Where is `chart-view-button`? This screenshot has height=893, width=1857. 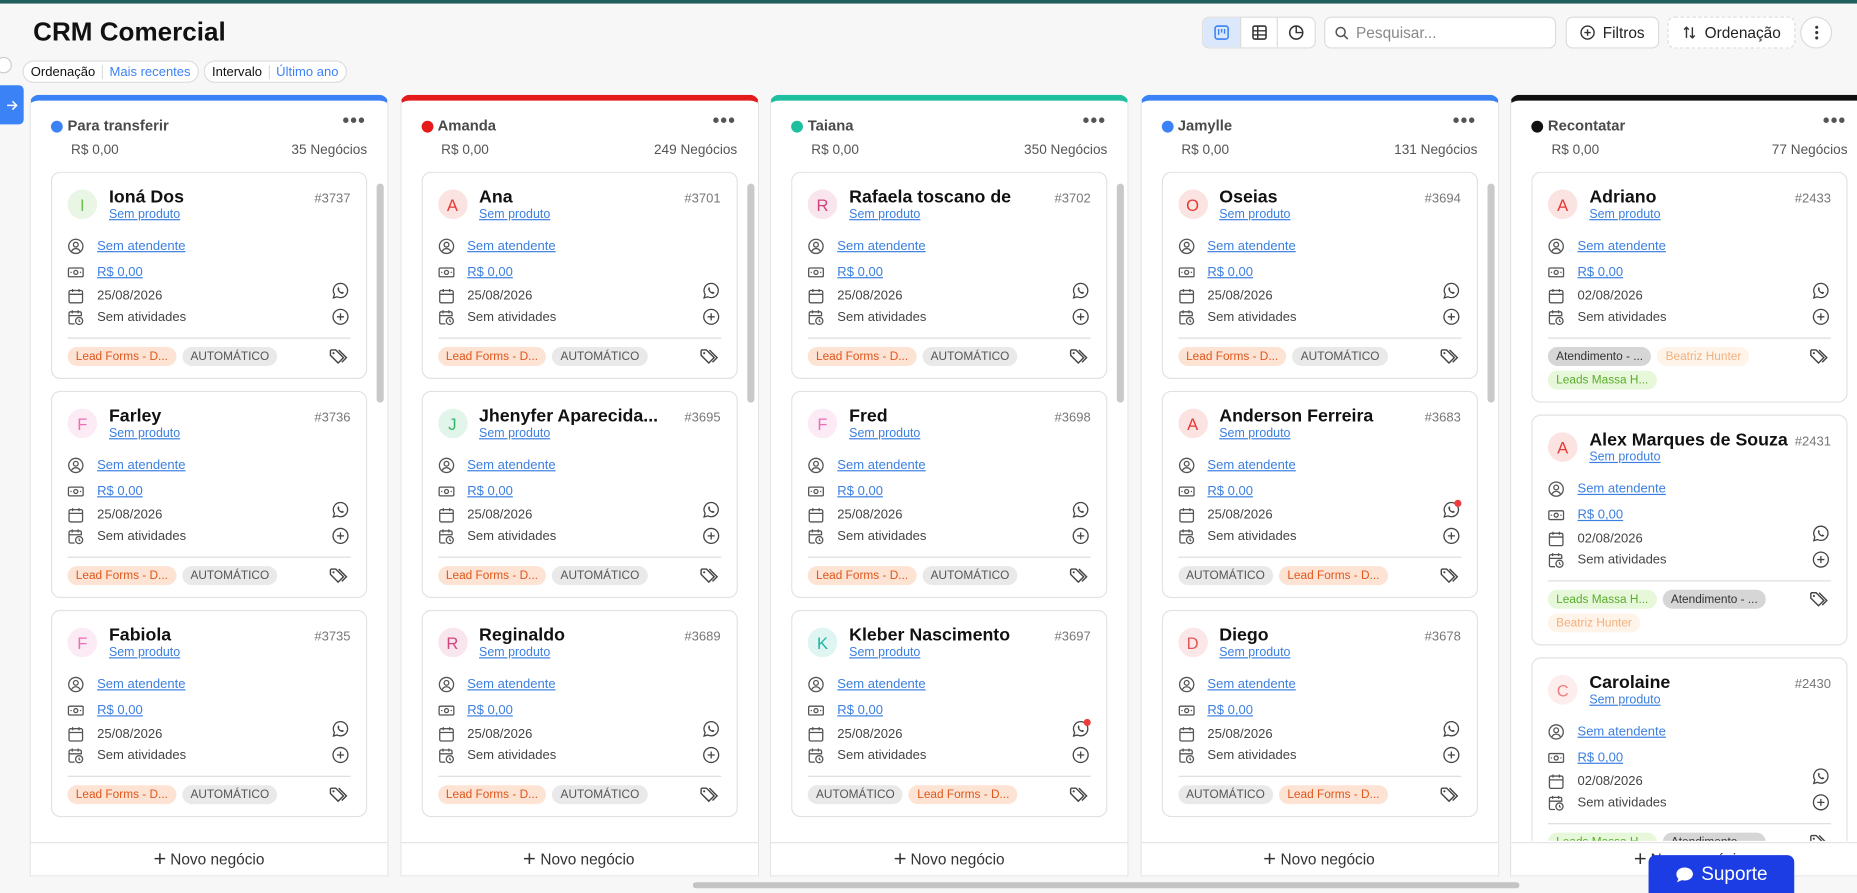
chart-view-button is located at coordinates (1296, 33).